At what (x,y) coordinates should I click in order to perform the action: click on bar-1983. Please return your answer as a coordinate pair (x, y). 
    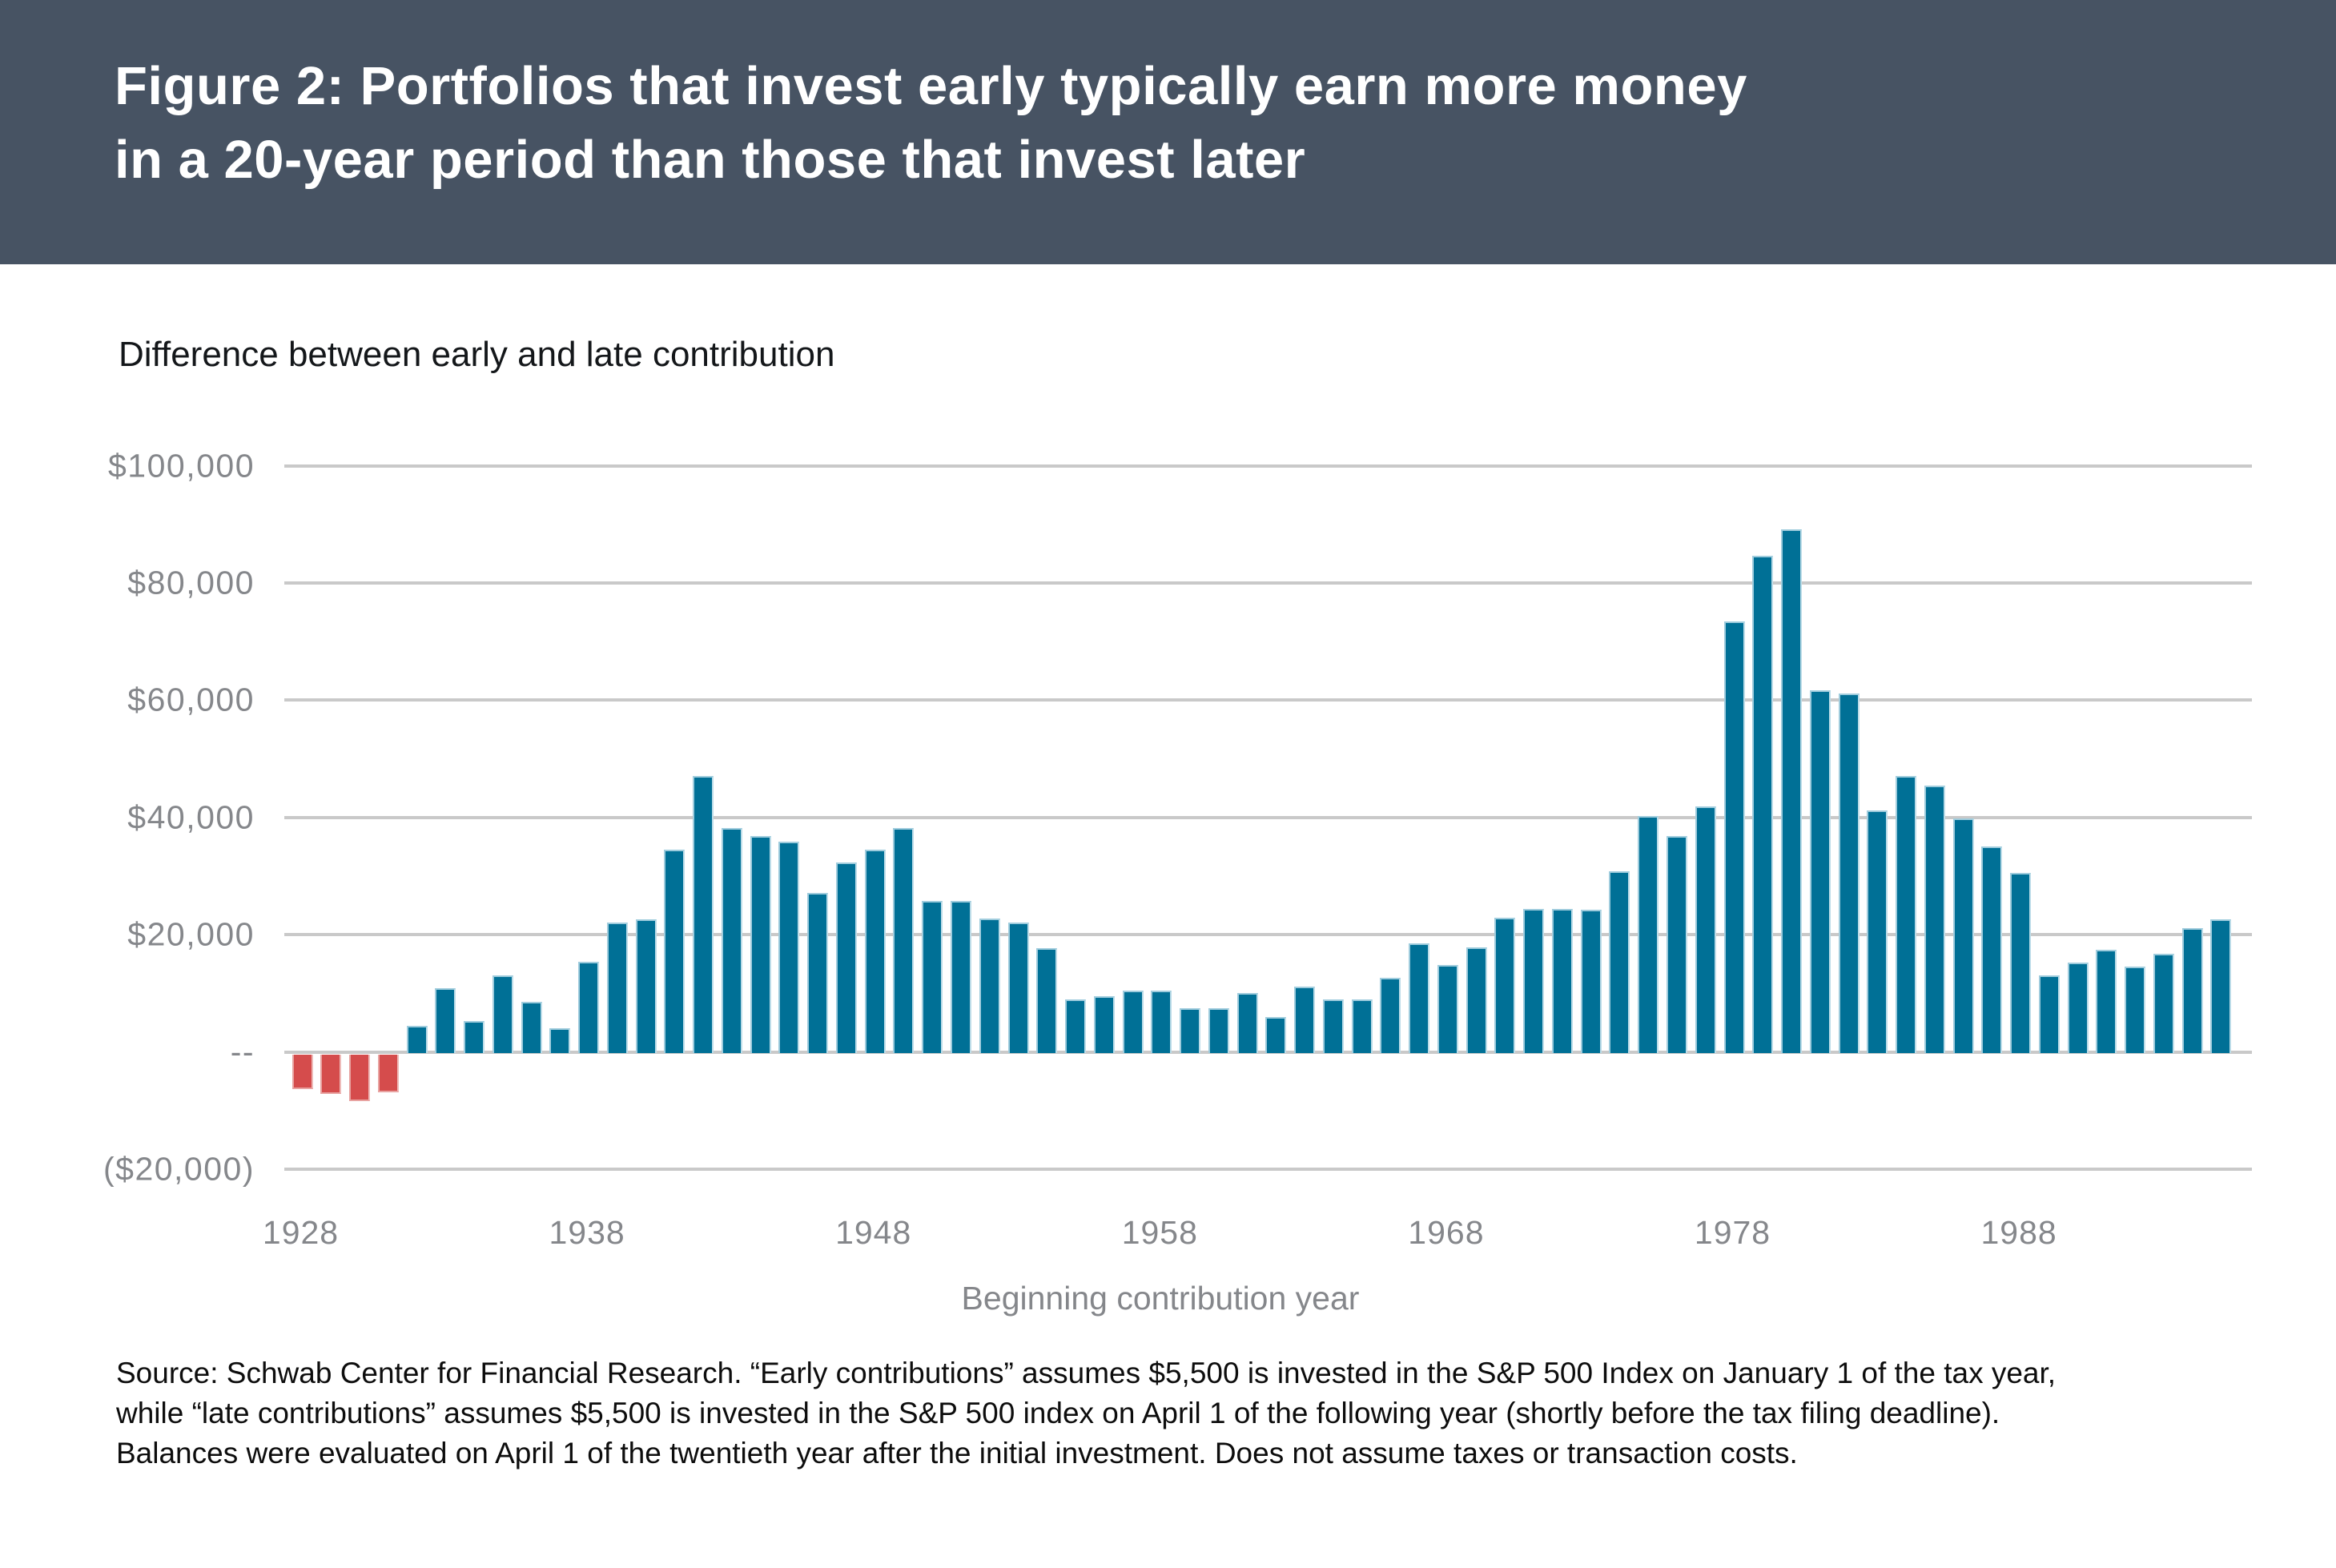
    Looking at the image, I should click on (1877, 932).